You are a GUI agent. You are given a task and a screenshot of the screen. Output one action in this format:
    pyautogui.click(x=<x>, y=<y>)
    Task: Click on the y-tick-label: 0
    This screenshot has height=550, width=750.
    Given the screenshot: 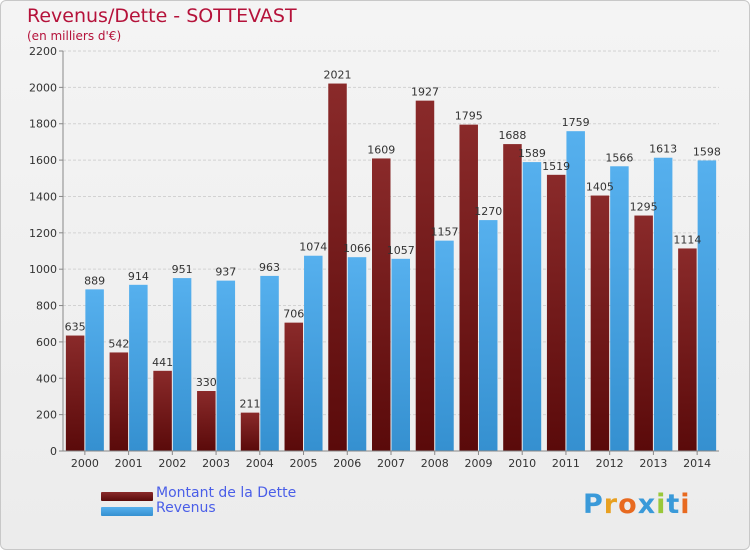 What is the action you would take?
    pyautogui.click(x=53, y=451)
    